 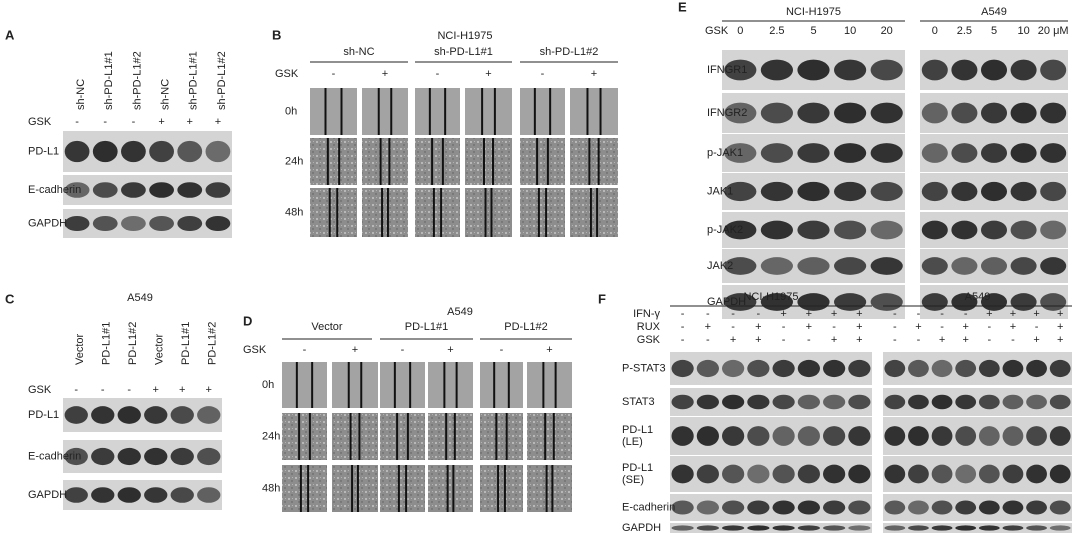 What do you see at coordinates (426, 327) in the screenshot?
I see `group-label: PD-L1#1` at bounding box center [426, 327].